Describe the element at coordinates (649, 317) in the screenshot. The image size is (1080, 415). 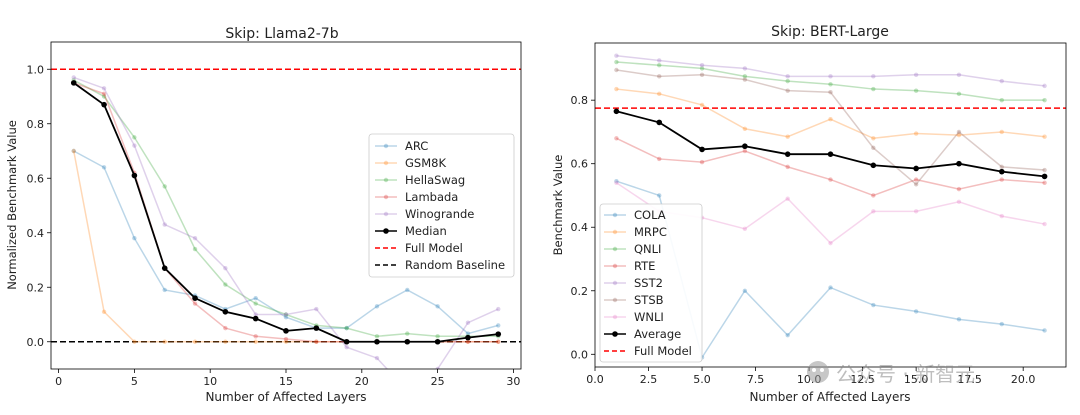
I see `right-legend-wnli-label: WNLI` at that location.